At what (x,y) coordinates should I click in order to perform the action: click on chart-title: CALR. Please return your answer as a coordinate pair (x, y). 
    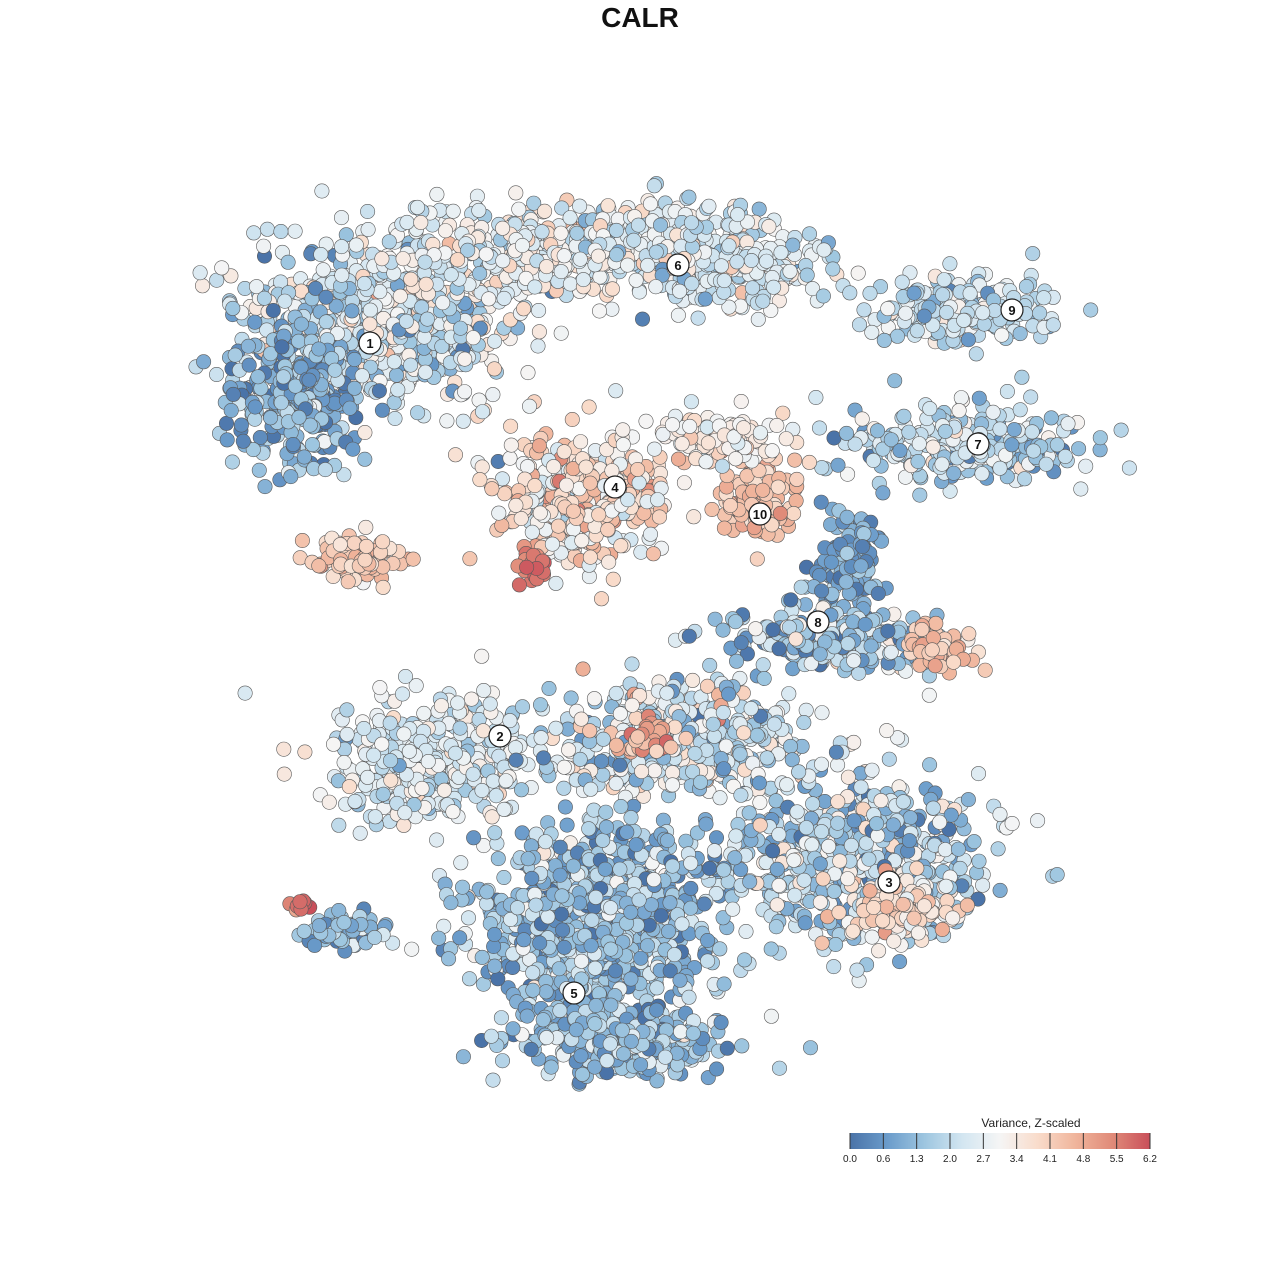
    Looking at the image, I should click on (640, 17).